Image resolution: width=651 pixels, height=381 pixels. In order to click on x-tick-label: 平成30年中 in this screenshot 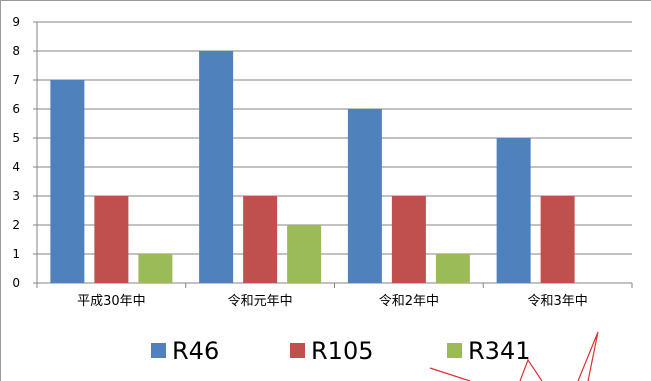, I will do `click(111, 301)`.